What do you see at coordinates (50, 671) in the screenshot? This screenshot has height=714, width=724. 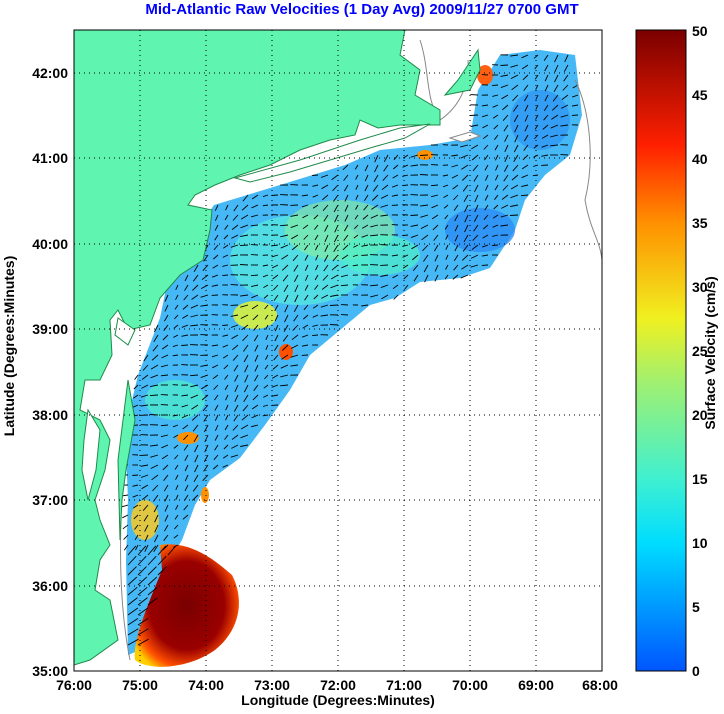 I see `y-tick-label: 35:00` at bounding box center [50, 671].